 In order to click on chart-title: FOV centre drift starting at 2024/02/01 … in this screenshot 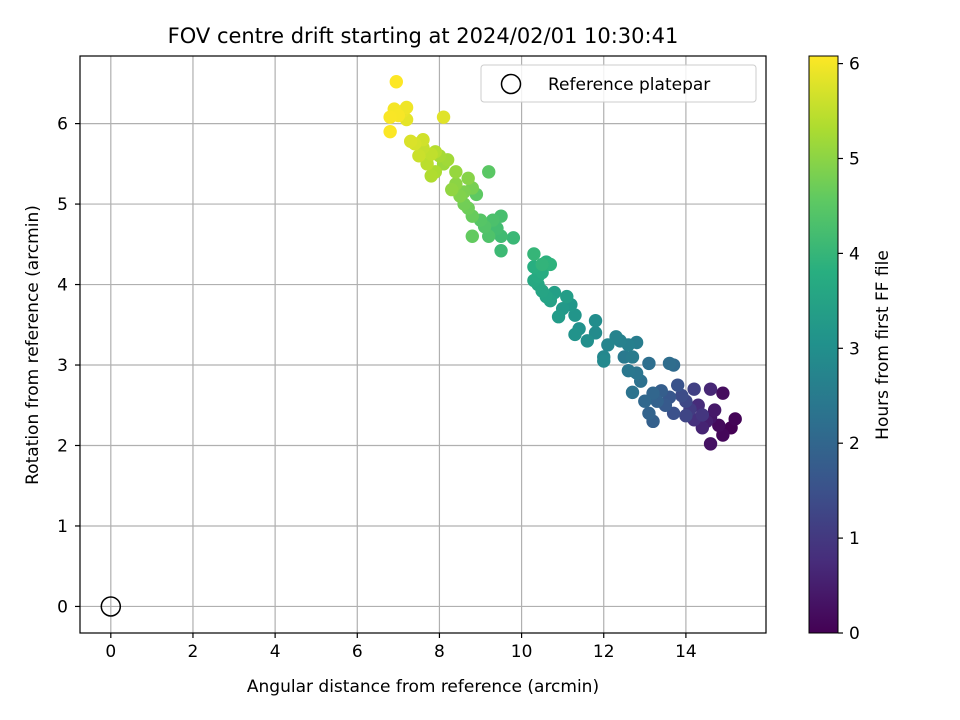, I will do `click(423, 36)`.